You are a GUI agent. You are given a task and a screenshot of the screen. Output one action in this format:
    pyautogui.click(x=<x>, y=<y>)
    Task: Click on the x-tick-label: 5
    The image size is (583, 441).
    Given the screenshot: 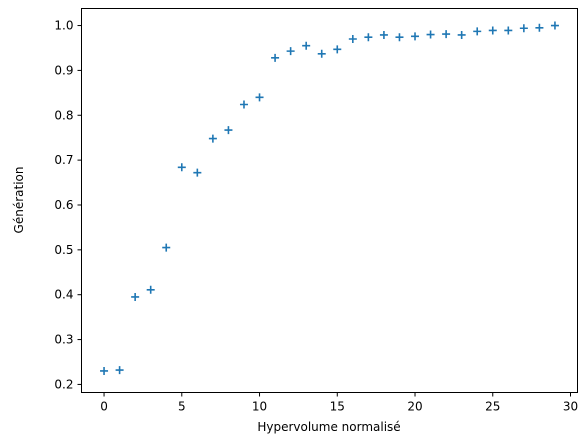 What is the action you would take?
    pyautogui.click(x=182, y=407)
    